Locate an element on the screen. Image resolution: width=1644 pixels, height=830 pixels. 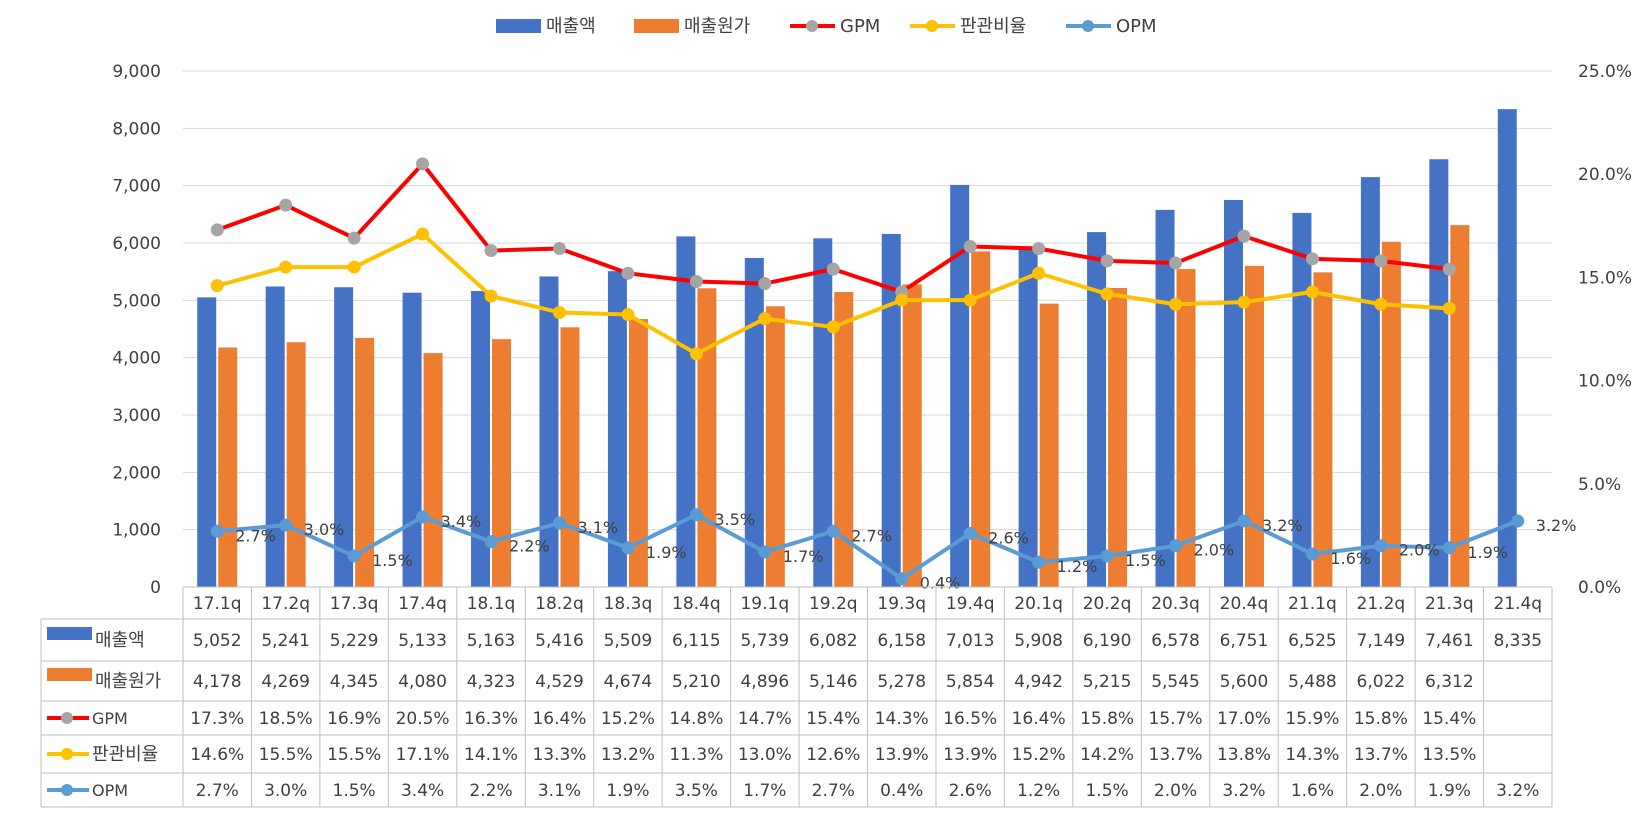
table-cell: 13.0% is located at coordinates (765, 755).